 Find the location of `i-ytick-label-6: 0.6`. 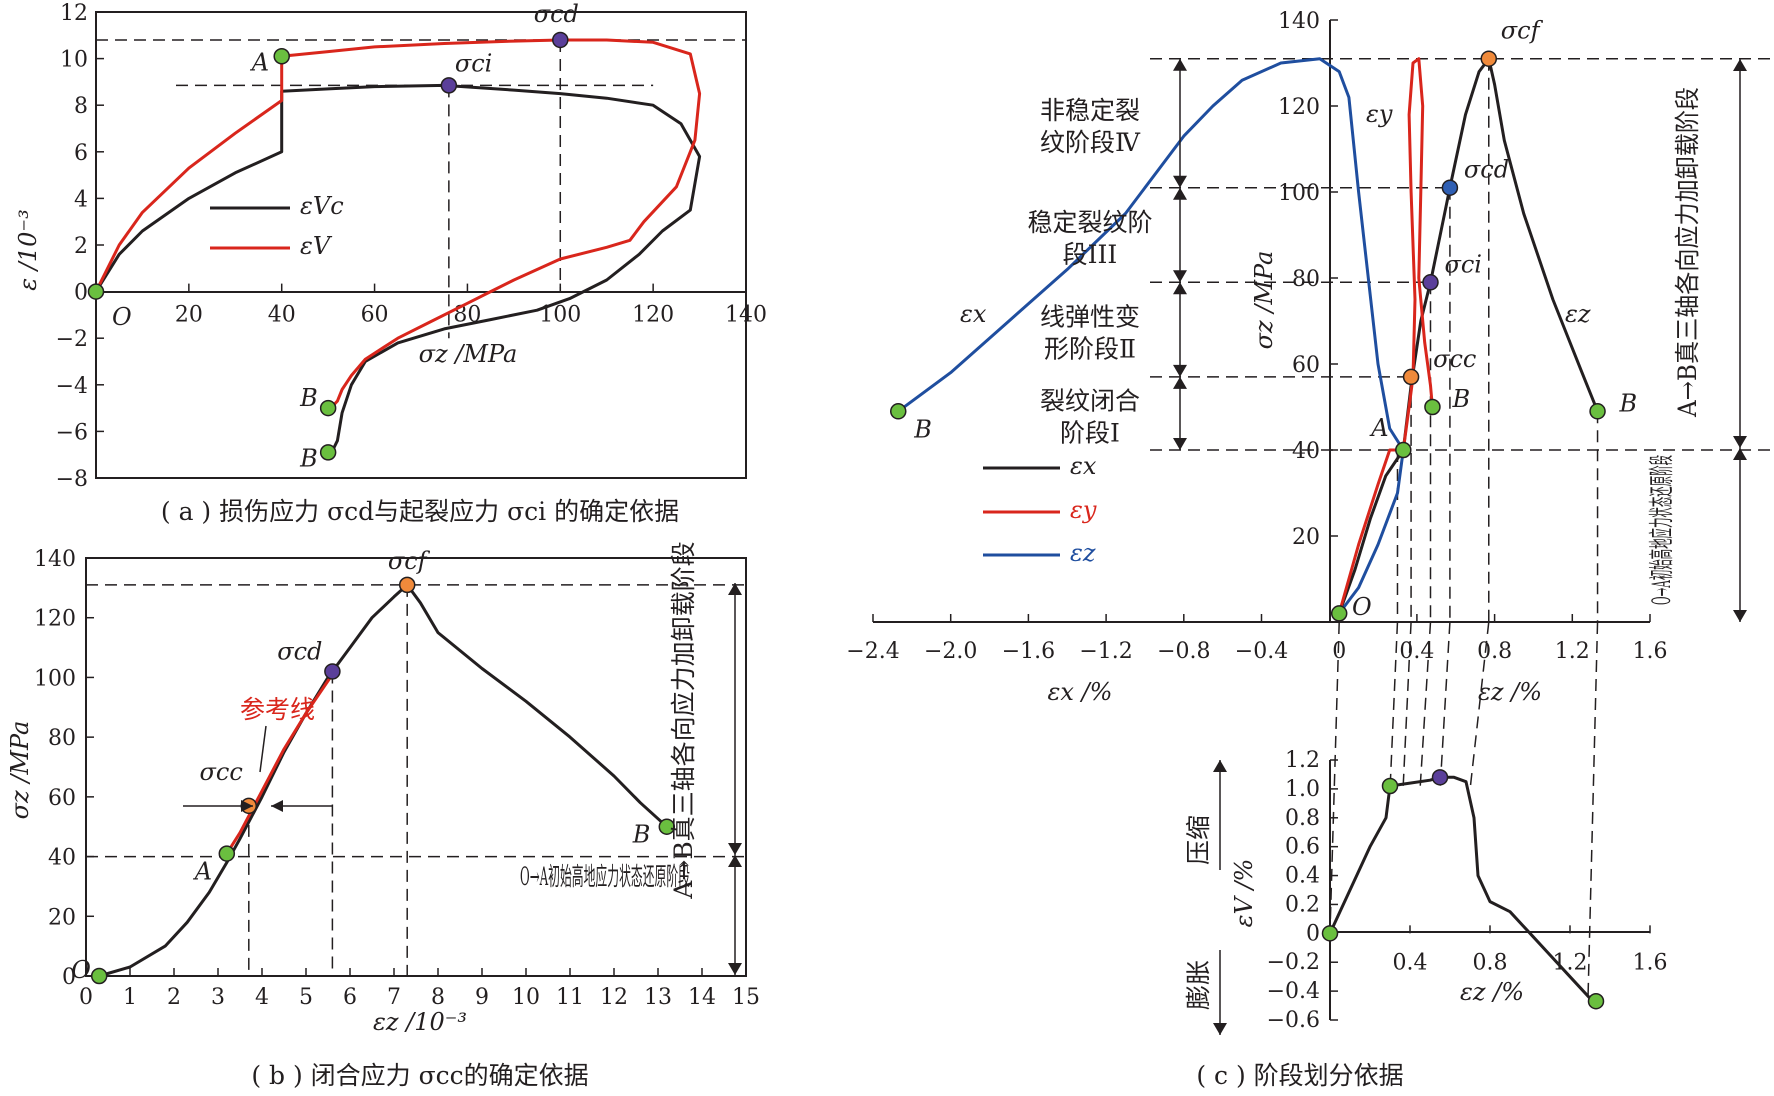

i-ytick-label-6: 0.6 is located at coordinates (1302, 847).